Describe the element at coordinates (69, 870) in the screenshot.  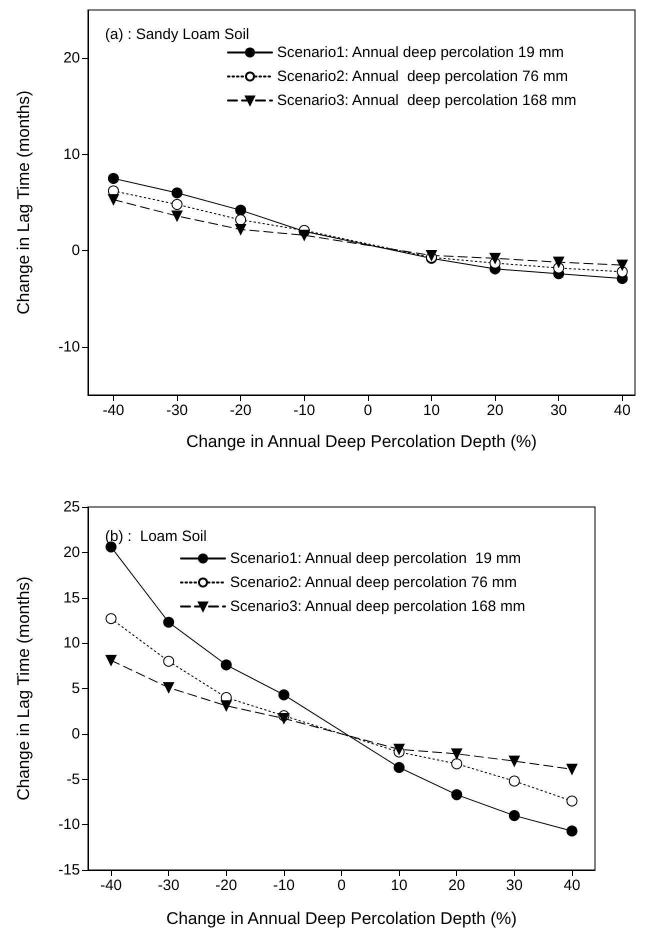
I see `y-tick-label: -15` at that location.